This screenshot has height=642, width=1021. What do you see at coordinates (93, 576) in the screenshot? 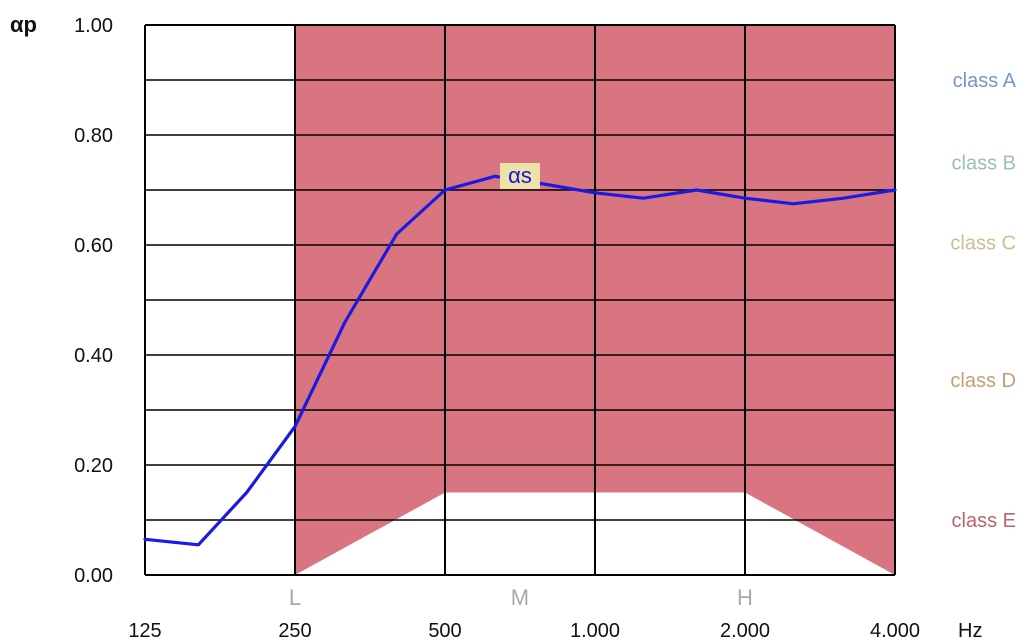
I see `y-tick-label: 0.00` at bounding box center [93, 576].